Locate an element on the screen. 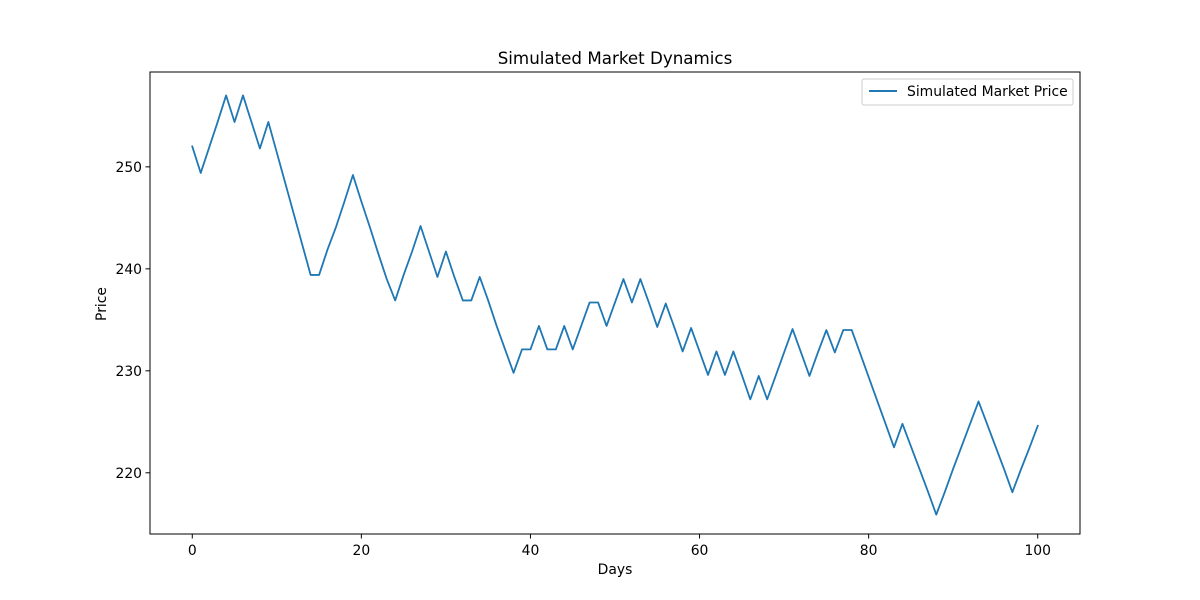 This screenshot has height=600, width=1200. x-tick-label: 60 is located at coordinates (700, 551).